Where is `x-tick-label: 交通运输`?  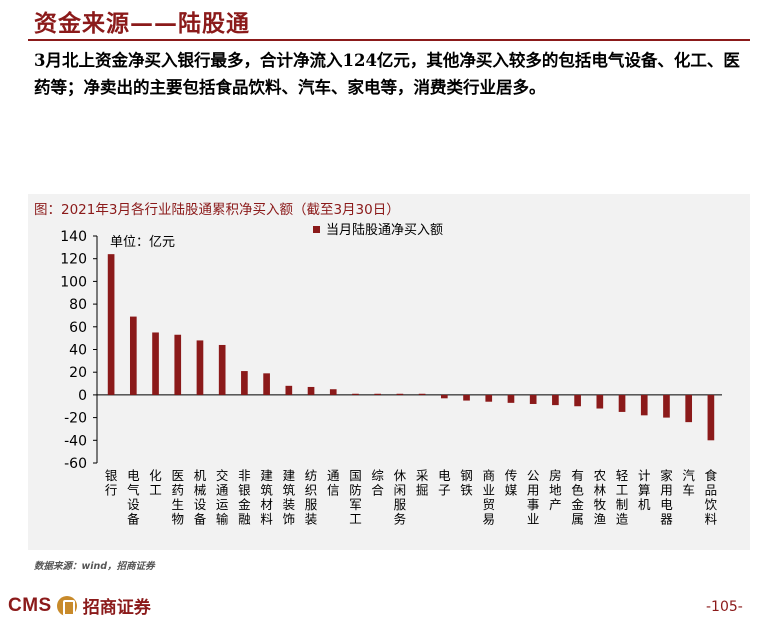 x-tick-label: 交通运输 is located at coordinates (222, 497).